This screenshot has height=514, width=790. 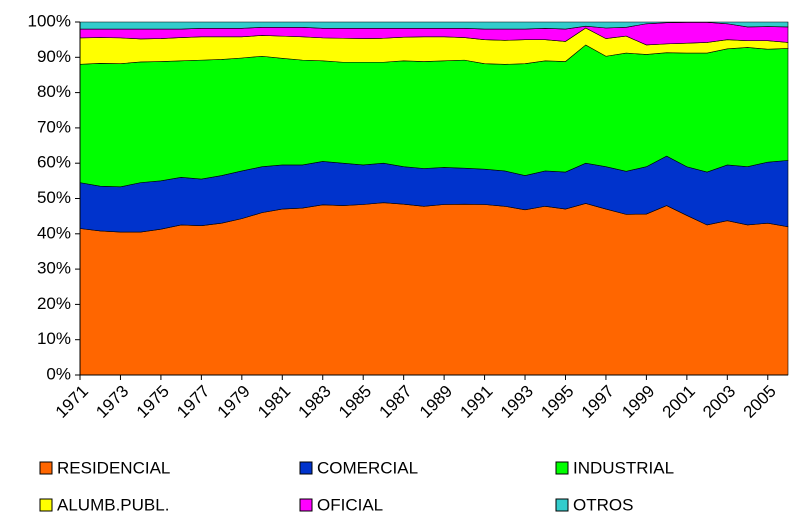 I want to click on x-tick-label: 1973, so click(x=112, y=402).